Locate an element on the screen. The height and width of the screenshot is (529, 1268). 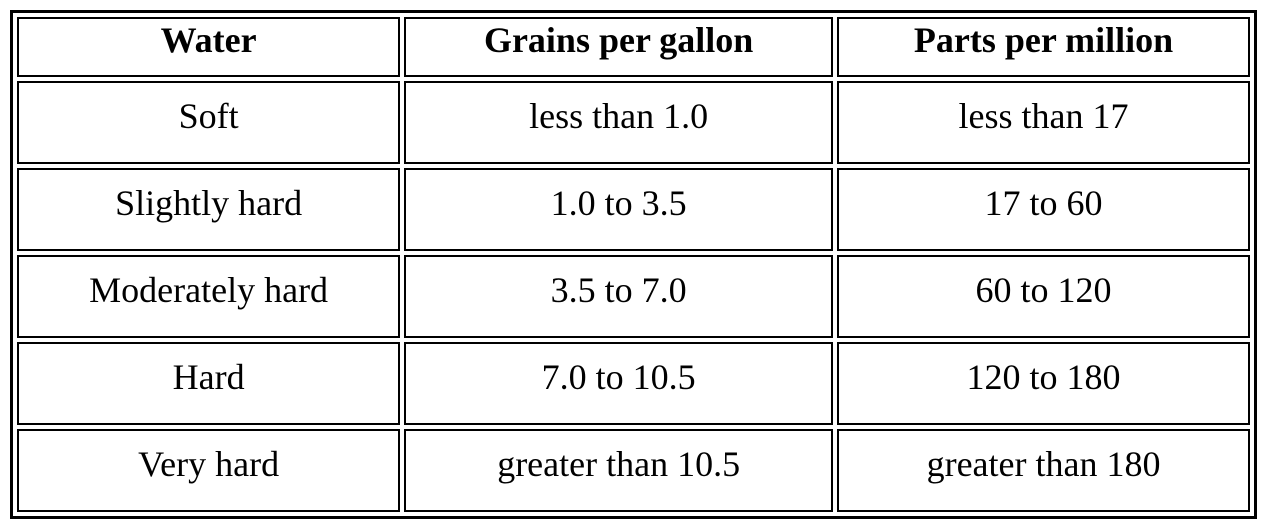
table-cell: 120 to 180 is located at coordinates (1043, 383).